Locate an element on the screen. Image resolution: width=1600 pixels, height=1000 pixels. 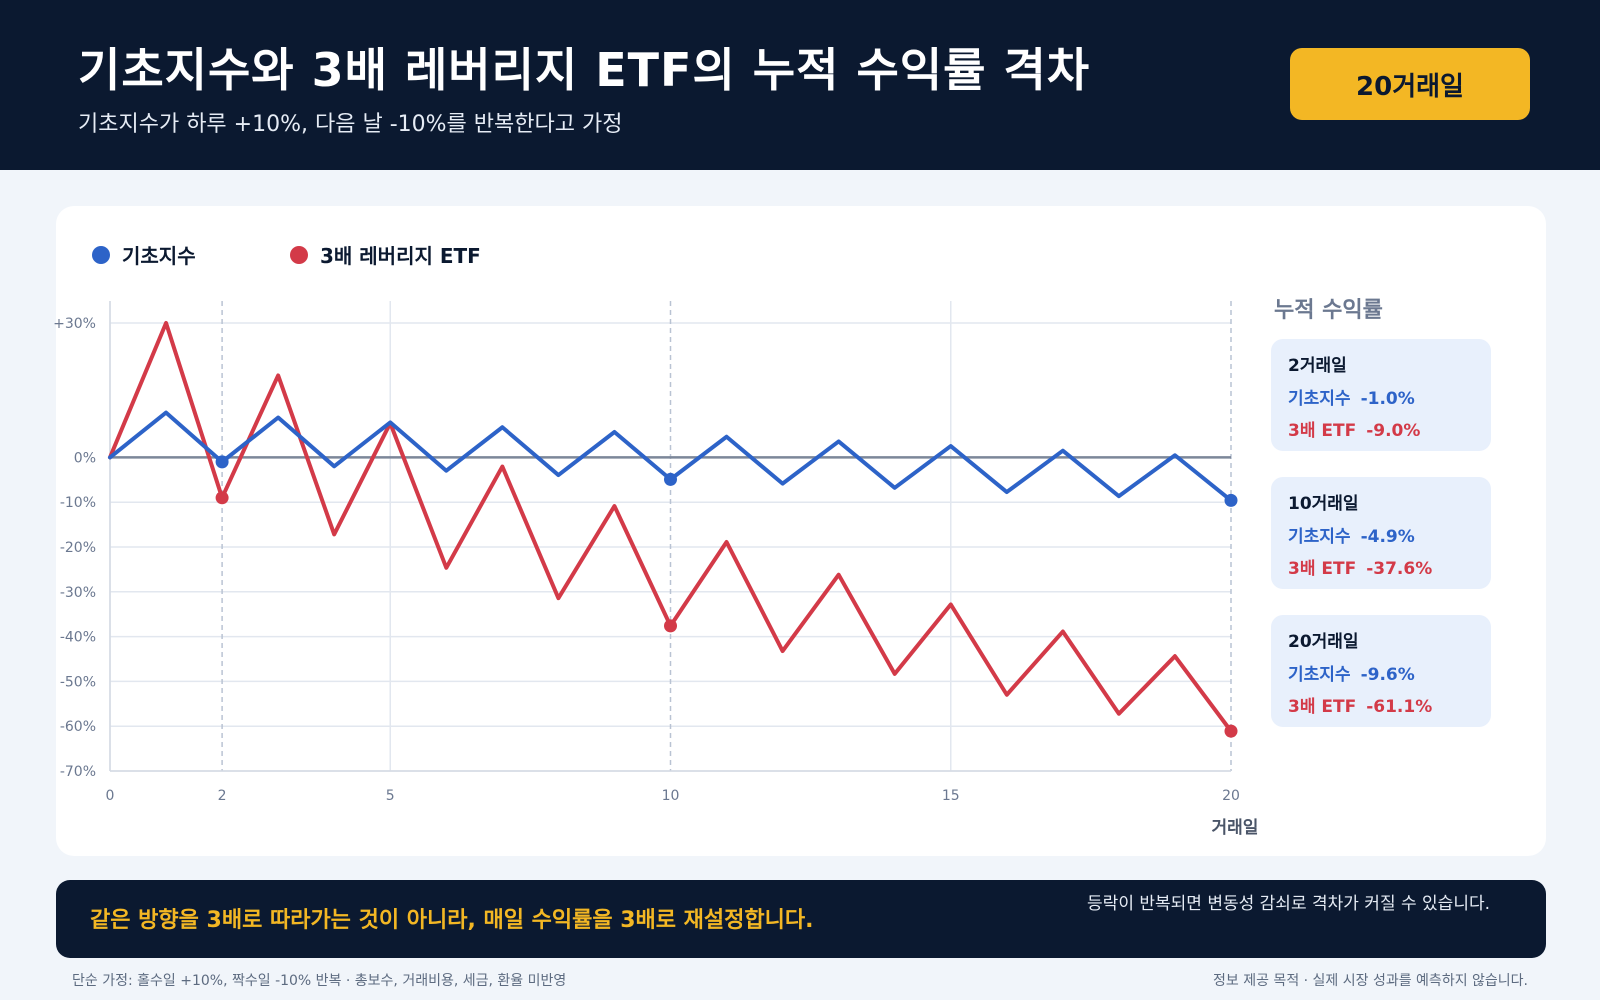
page-title: 기초지수와 3배 레버리지 ETF의 누적 수익률 격차 is located at coordinates (584, 70).